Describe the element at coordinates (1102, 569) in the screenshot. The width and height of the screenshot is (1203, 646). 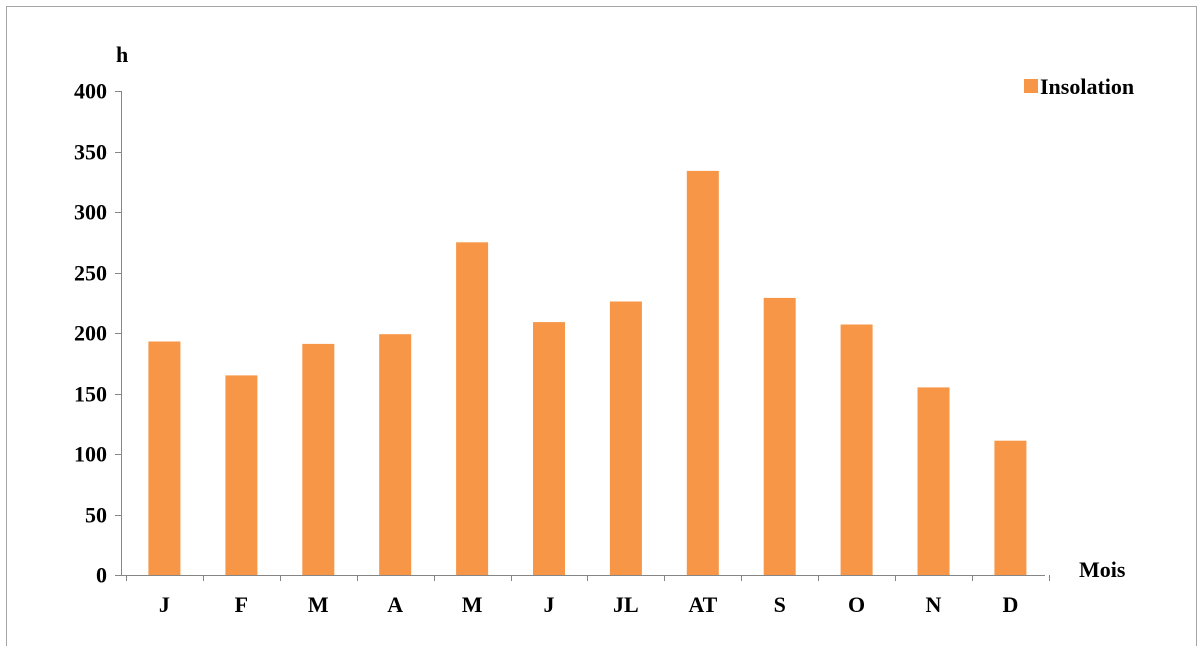
I see `x-axis-title: Mois` at that location.